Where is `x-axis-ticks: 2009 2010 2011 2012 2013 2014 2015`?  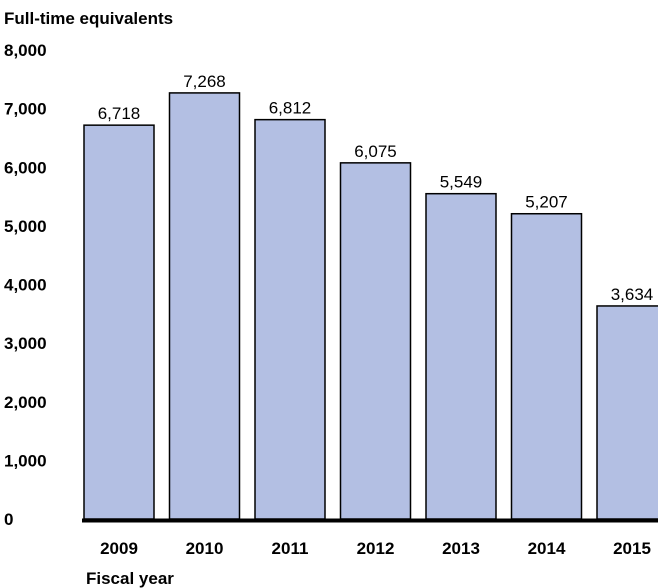 x-axis-ticks: 2009 2010 2011 2012 2013 2014 2015 is located at coordinates (375, 548).